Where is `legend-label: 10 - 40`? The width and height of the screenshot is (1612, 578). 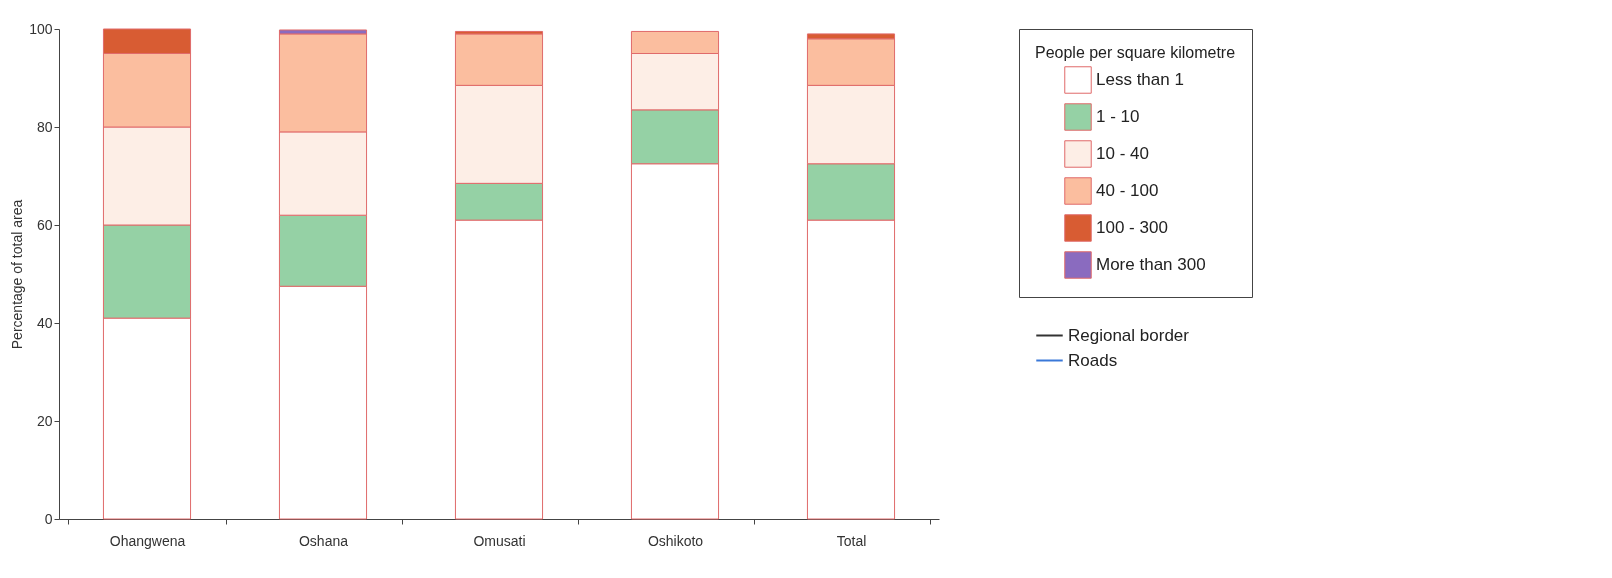 legend-label: 10 - 40 is located at coordinates (1122, 153).